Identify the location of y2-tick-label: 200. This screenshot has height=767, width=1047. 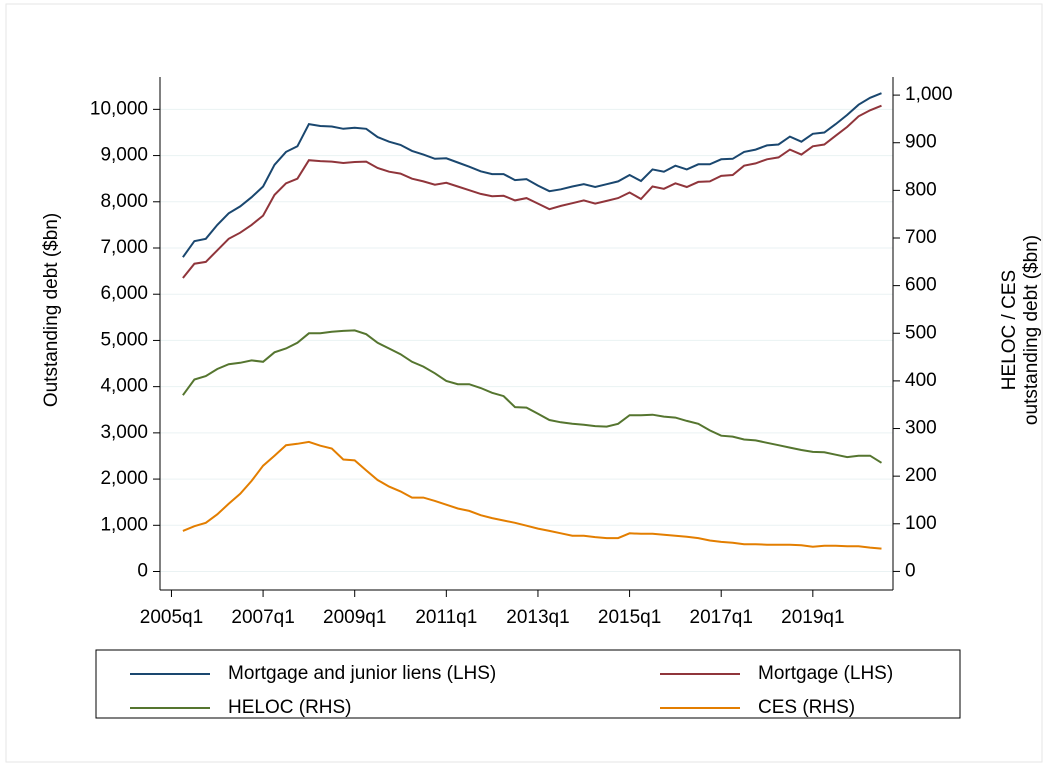
(921, 475).